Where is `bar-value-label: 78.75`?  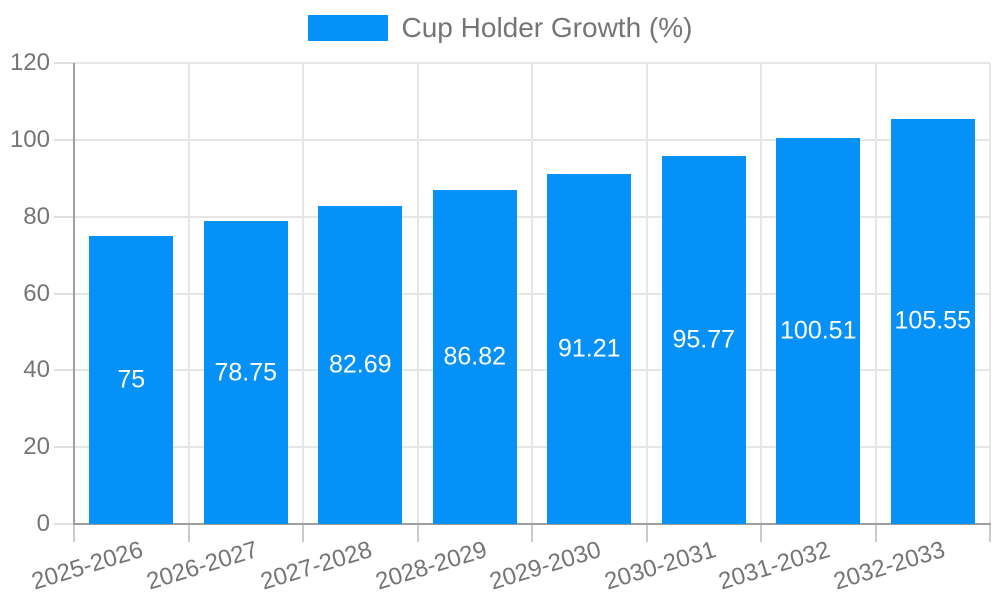 bar-value-label: 78.75 is located at coordinates (246, 372).